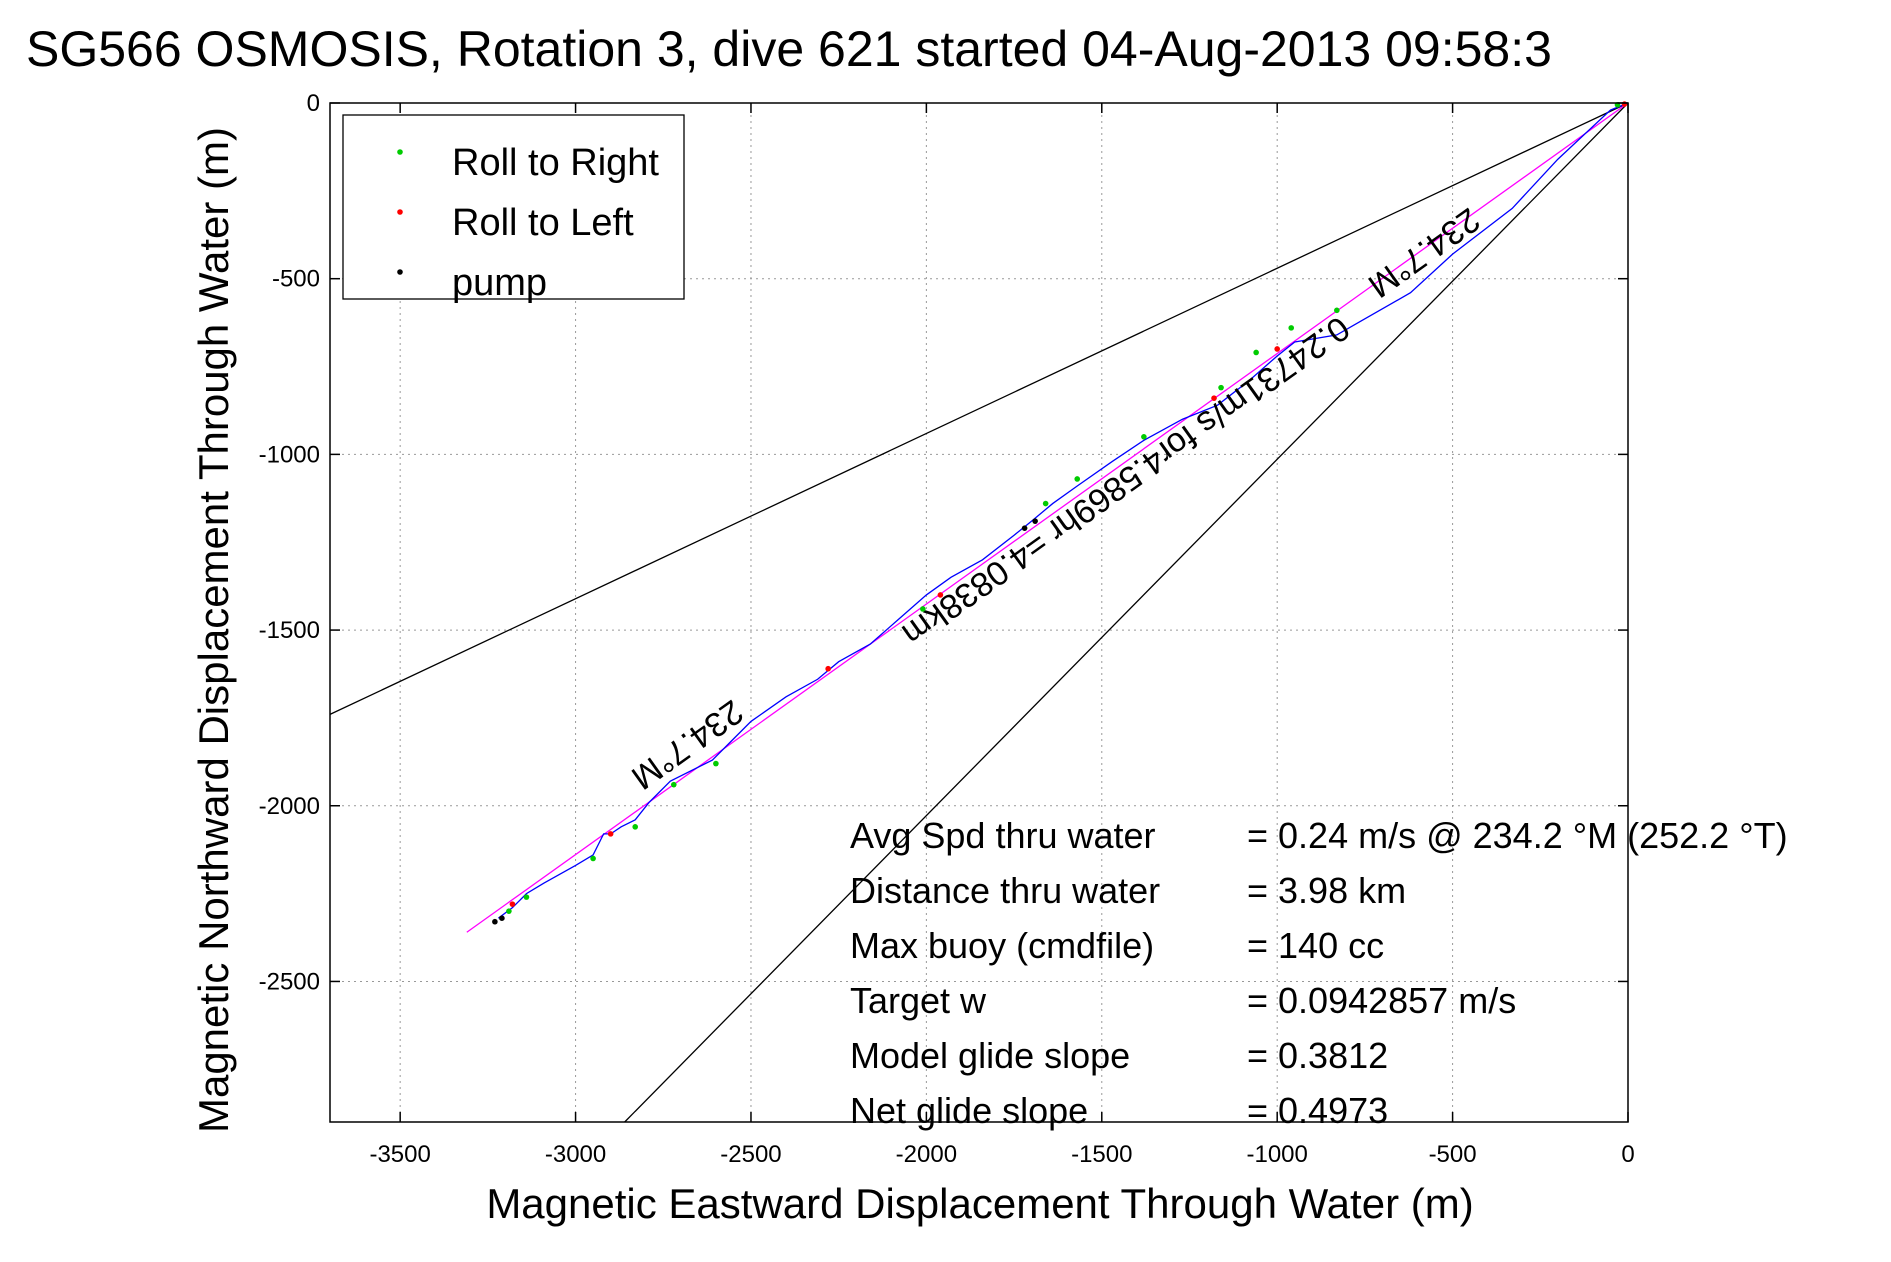 This screenshot has width=1891, height=1262. What do you see at coordinates (1002, 945) in the screenshot?
I see `stat-label: Max buoy (cmdfile)` at bounding box center [1002, 945].